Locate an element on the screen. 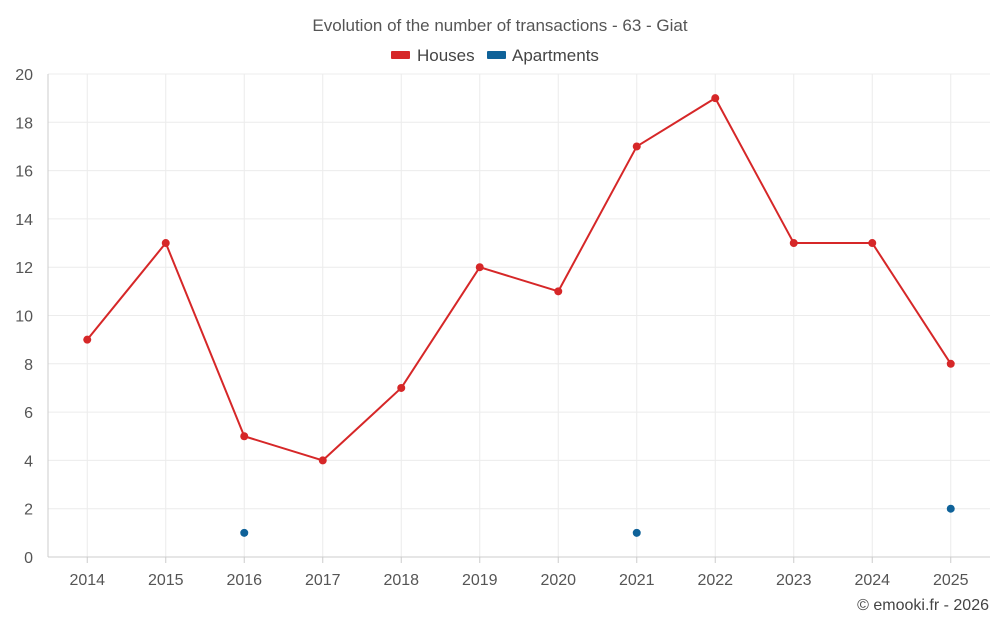 The image size is (1000, 630). x-tick-label: 2023 is located at coordinates (794, 580).